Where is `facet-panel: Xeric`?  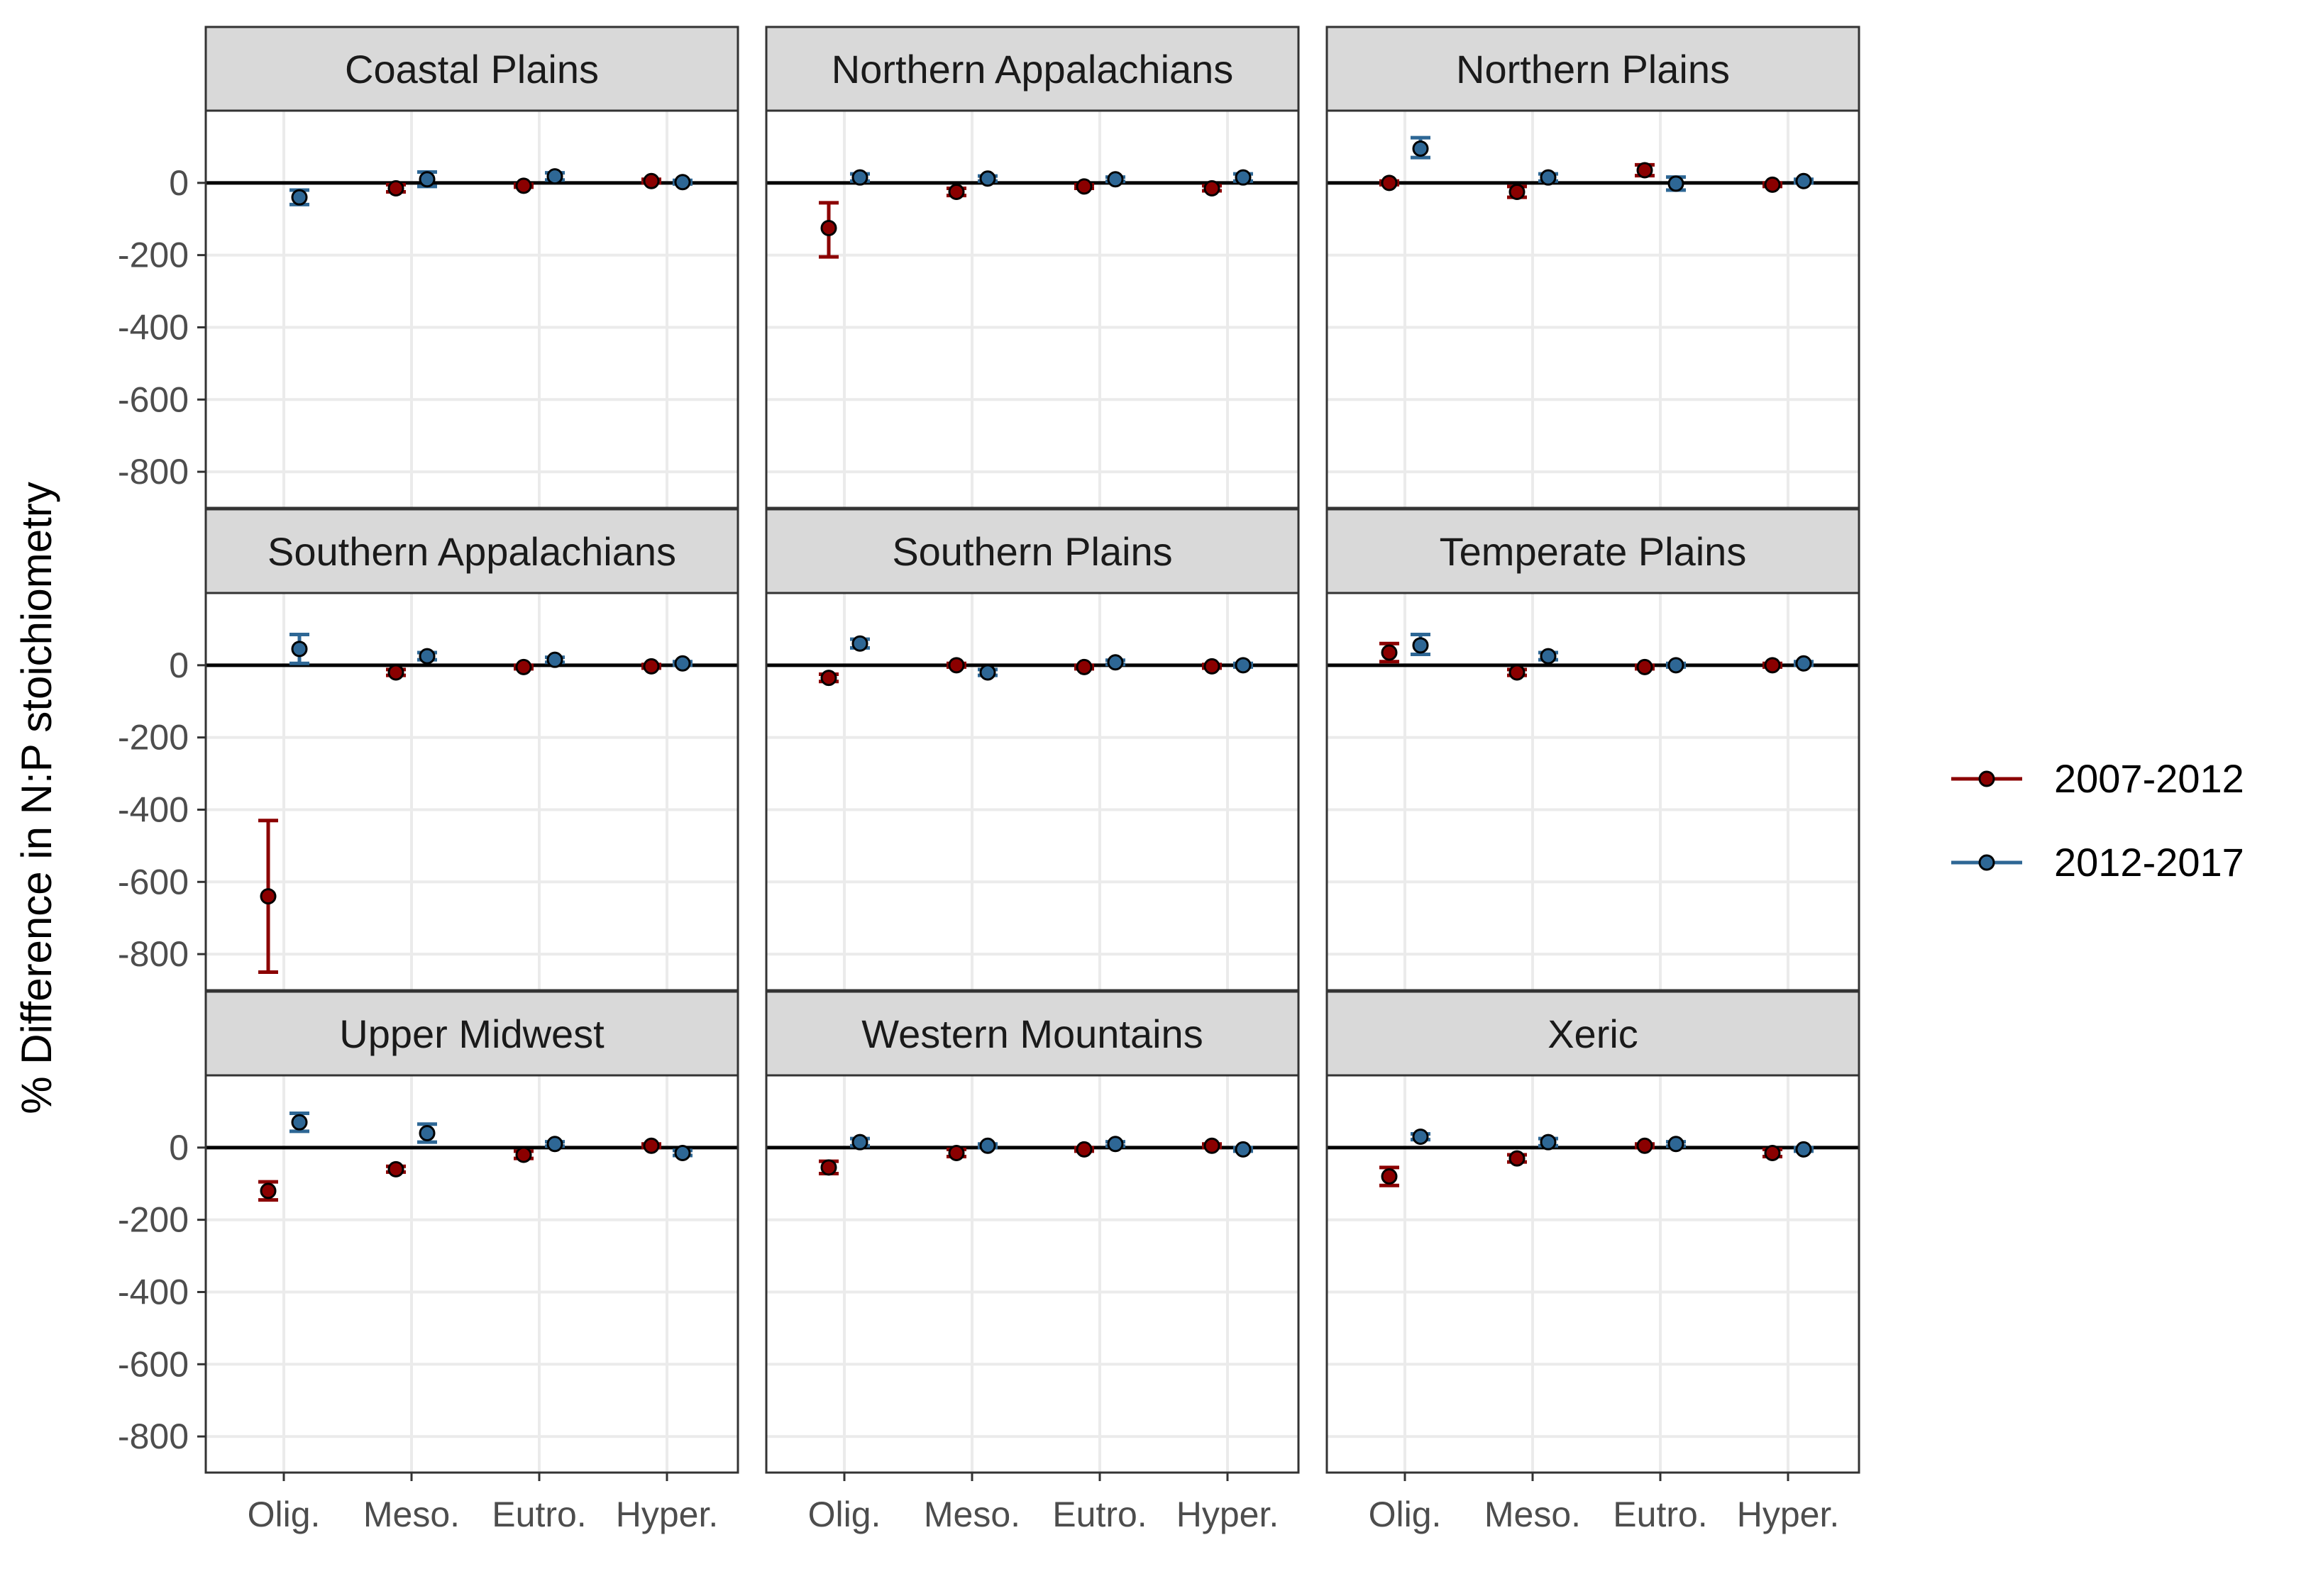 facet-panel: Xeric is located at coordinates (1592, 1232).